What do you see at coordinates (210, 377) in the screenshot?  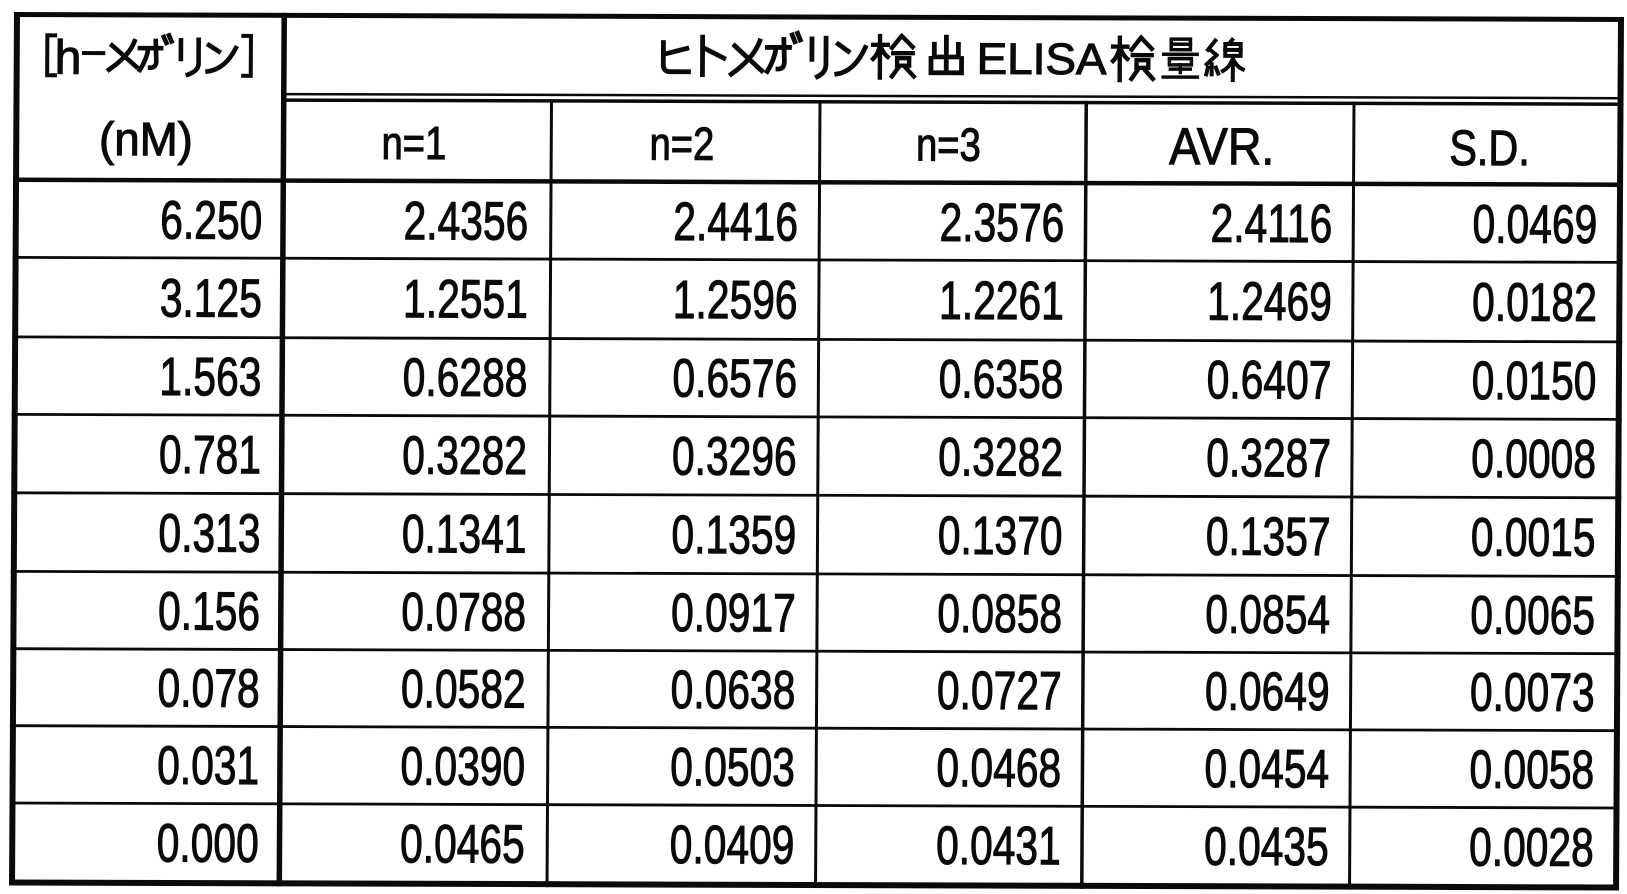 I see `svg-text: 1.563` at bounding box center [210, 377].